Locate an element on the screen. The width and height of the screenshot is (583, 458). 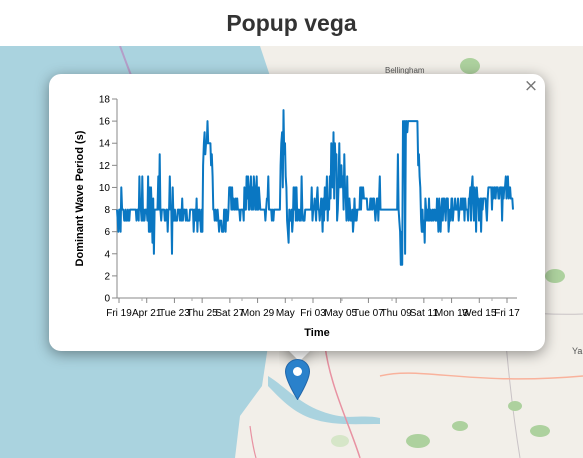
y-tick-label: 4 is located at coordinates (107, 254).